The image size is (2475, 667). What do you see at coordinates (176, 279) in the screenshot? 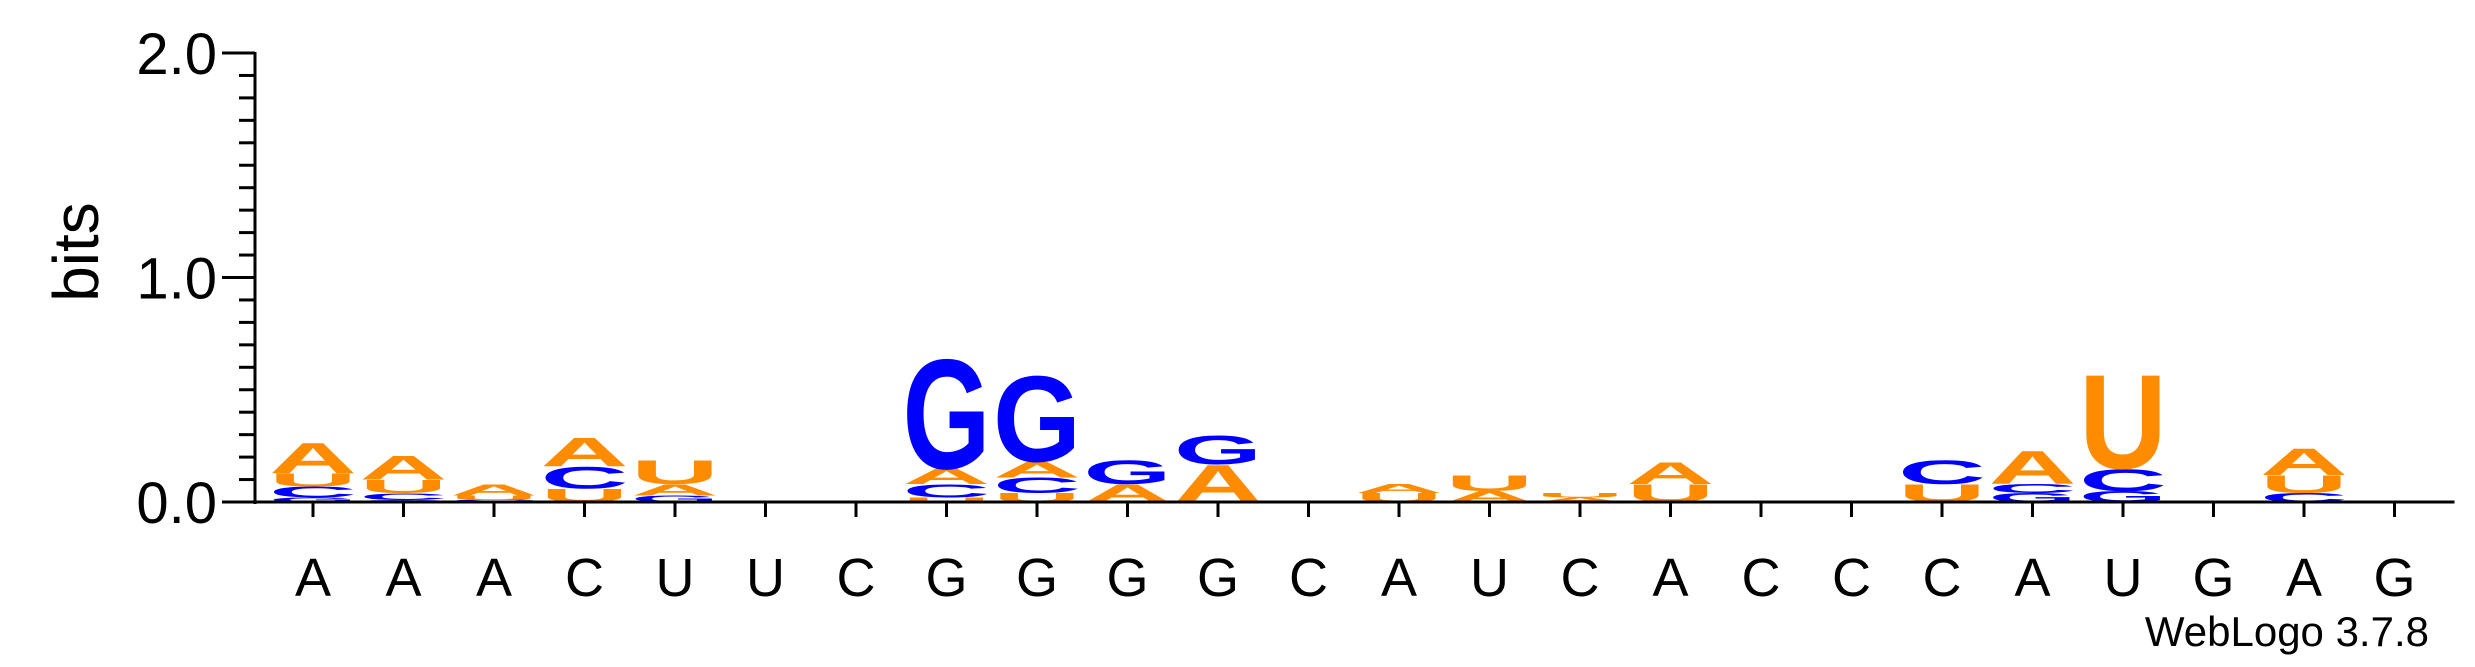
I see `y-tick-label: 1.0` at bounding box center [176, 279].